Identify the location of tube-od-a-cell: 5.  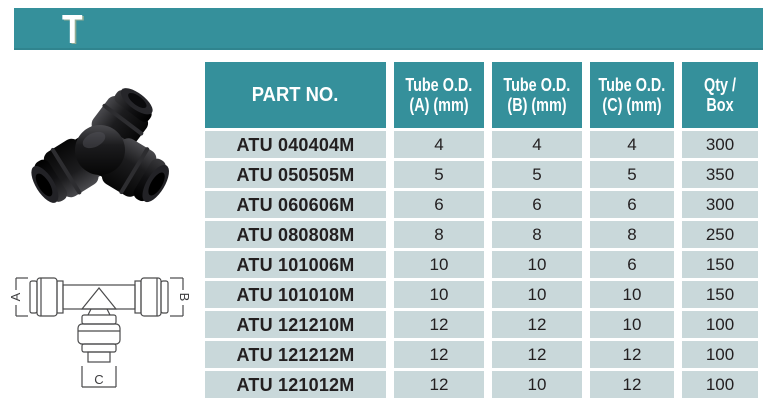
(439, 174).